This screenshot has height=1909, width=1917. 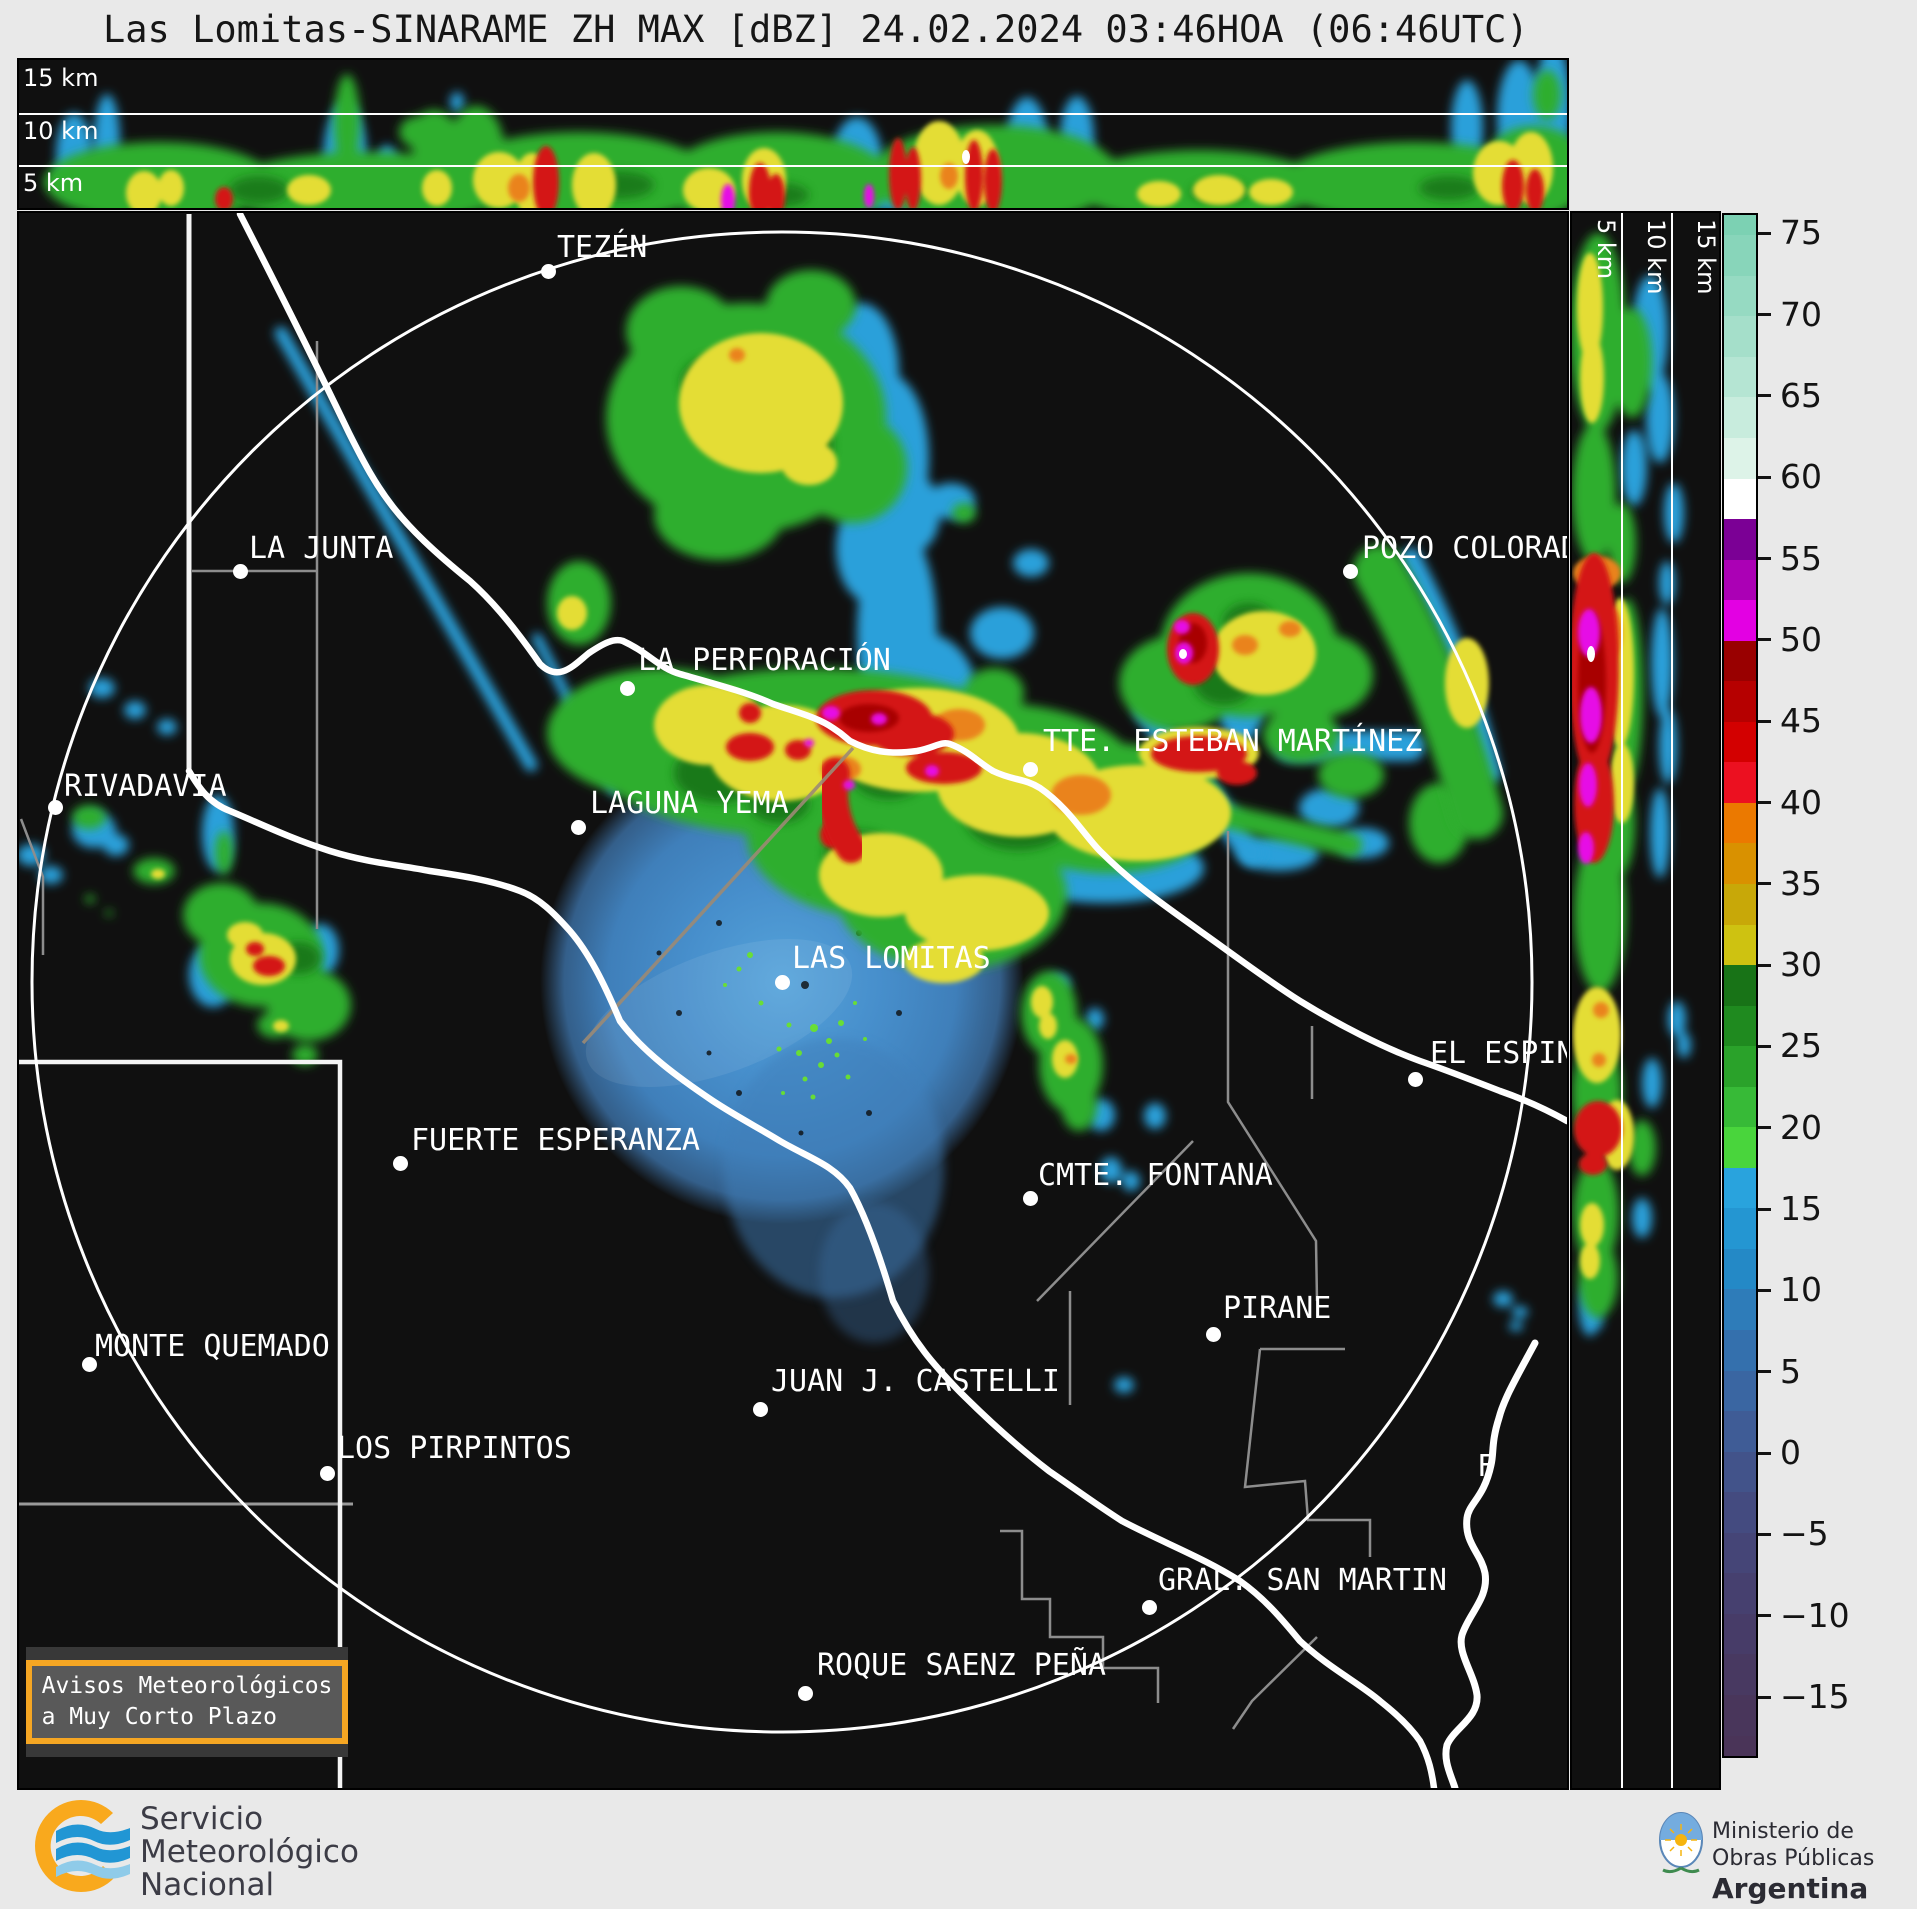 I want to click on colorbar-tick-label: −5, so click(x=1804, y=1534).